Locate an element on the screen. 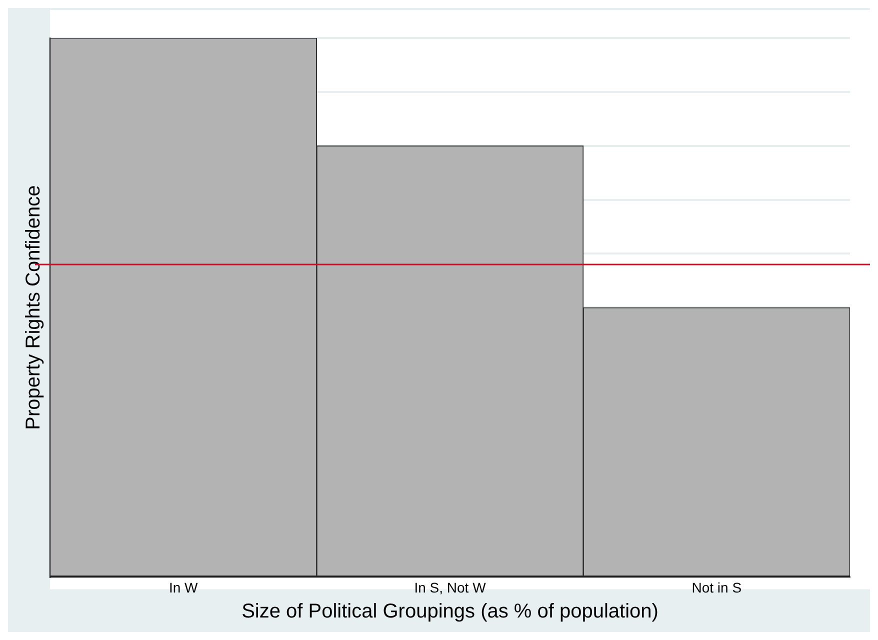 This screenshot has height=640, width=878. x-axis-title: Size of Political Groupings (as % of population) is located at coordinates (450, 611).